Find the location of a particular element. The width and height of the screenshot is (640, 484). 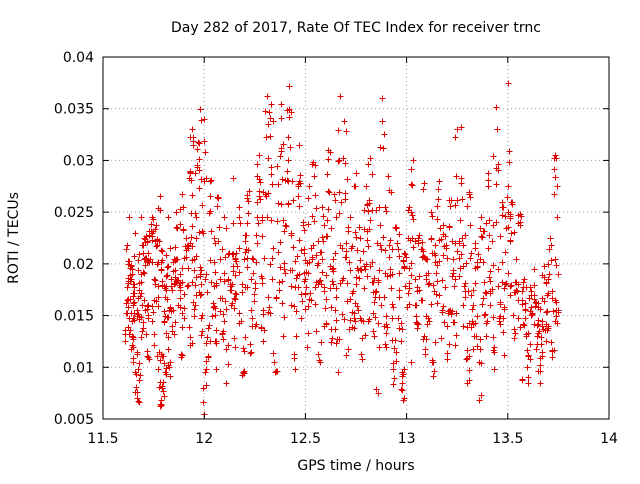

y-tick-label: 0.02 is located at coordinates (78, 265).